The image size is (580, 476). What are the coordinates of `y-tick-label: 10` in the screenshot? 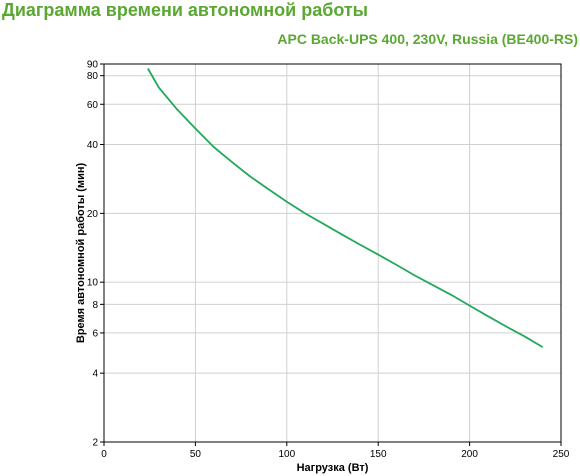 It's located at (93, 283).